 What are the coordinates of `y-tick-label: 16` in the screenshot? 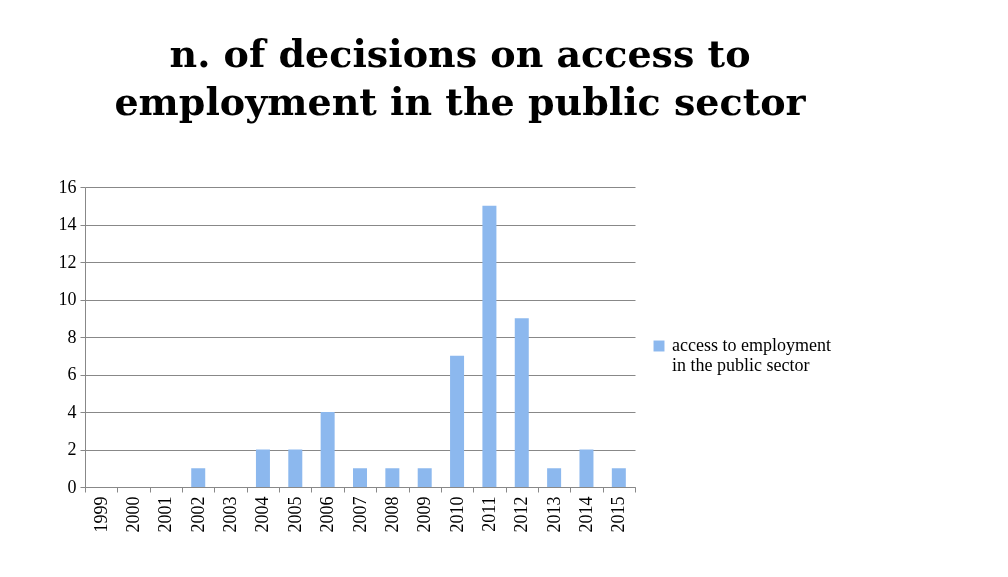 It's located at (67, 186).